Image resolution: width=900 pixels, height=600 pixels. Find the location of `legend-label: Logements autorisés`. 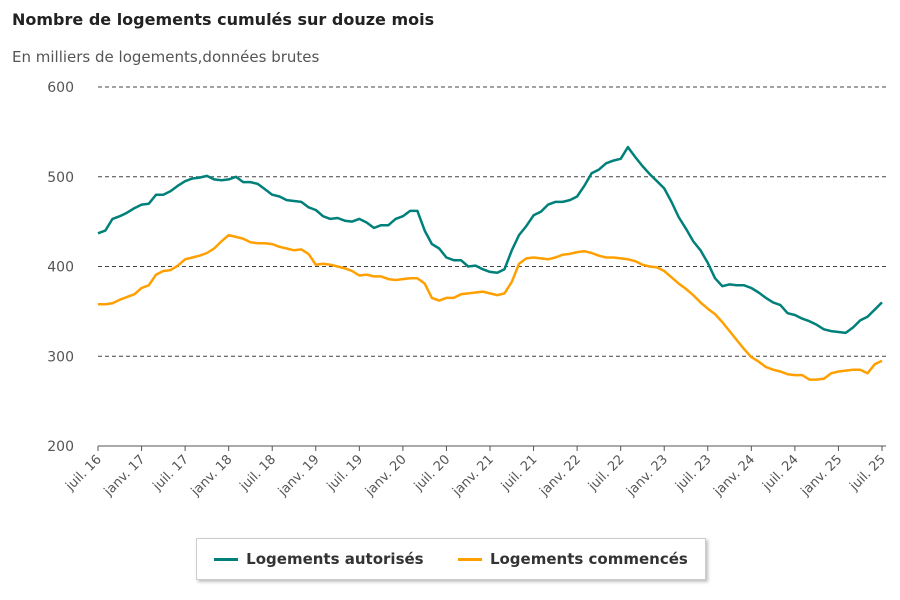

legend-label: Logements autorisés is located at coordinates (335, 559).